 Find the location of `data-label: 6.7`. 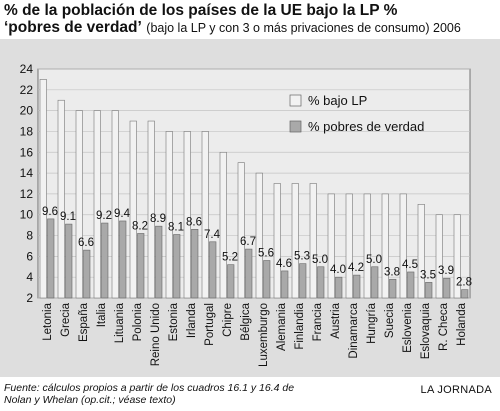

data-label: 6.7 is located at coordinates (248, 242).